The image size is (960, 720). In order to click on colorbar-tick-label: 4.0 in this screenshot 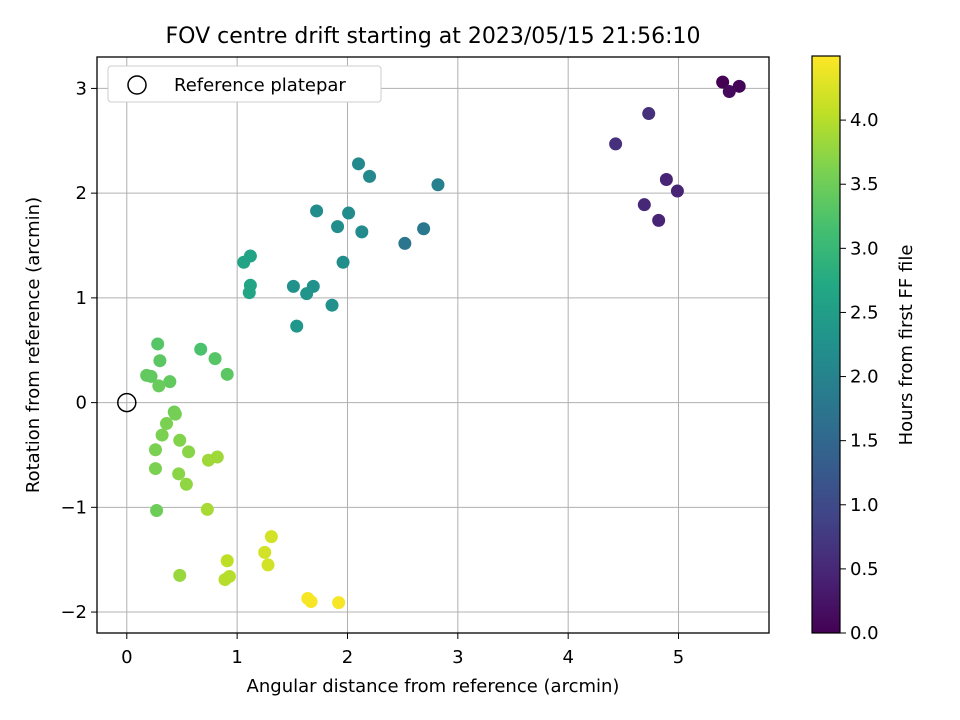, I will do `click(864, 120)`.